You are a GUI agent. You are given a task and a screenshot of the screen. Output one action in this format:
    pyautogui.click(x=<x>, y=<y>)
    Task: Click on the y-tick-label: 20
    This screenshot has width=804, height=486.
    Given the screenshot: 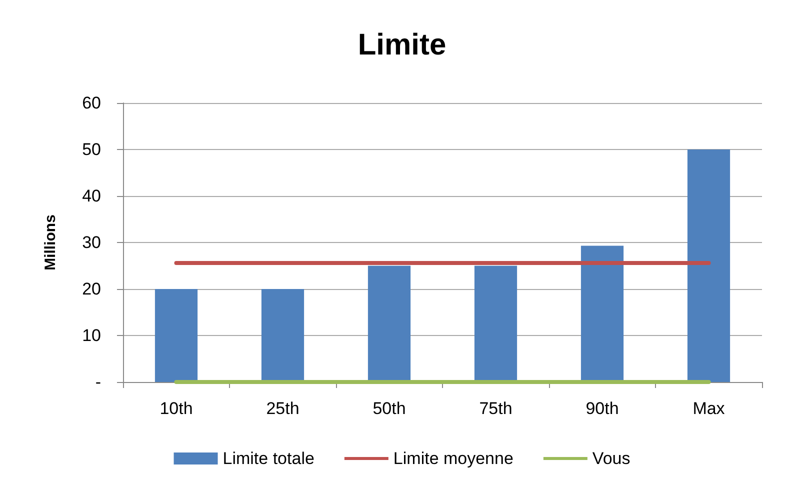 What is the action you would take?
    pyautogui.click(x=91, y=289)
    